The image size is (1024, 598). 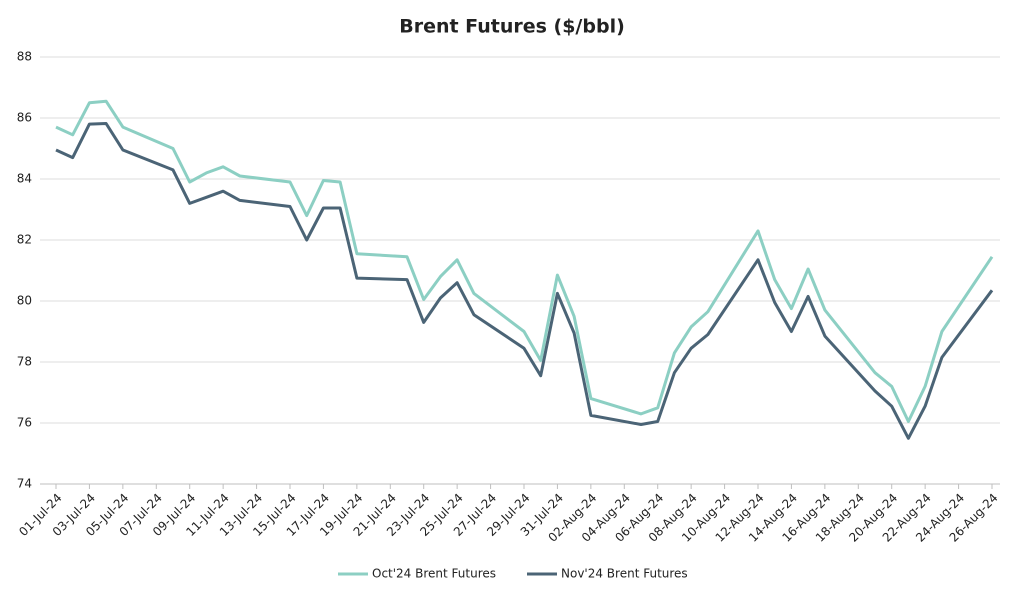 I want to click on legend-label: Nov'24 Brent Futures, so click(x=624, y=574).